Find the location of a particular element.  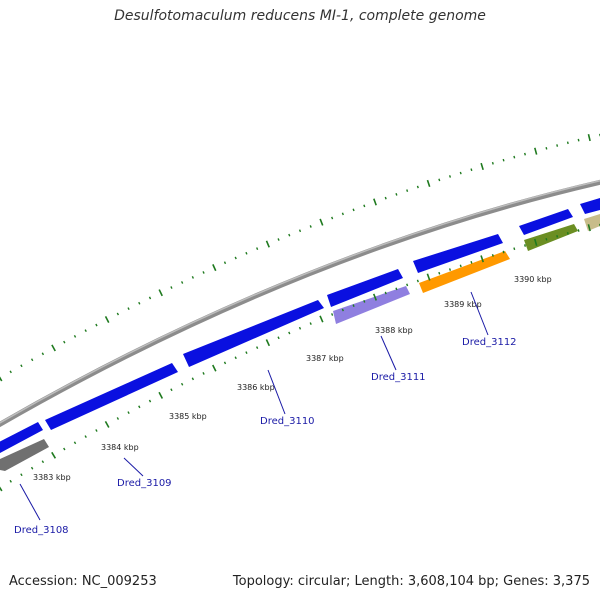

tick-label: 3385 kbp is located at coordinates (188, 416).